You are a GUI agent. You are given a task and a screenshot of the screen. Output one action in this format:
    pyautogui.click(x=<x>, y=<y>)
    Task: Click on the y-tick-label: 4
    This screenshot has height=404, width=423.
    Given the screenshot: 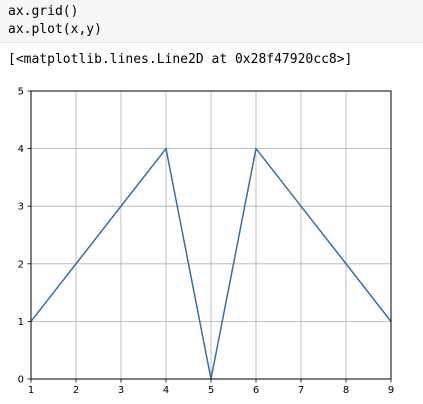 What is the action you would take?
    pyautogui.click(x=21, y=149)
    